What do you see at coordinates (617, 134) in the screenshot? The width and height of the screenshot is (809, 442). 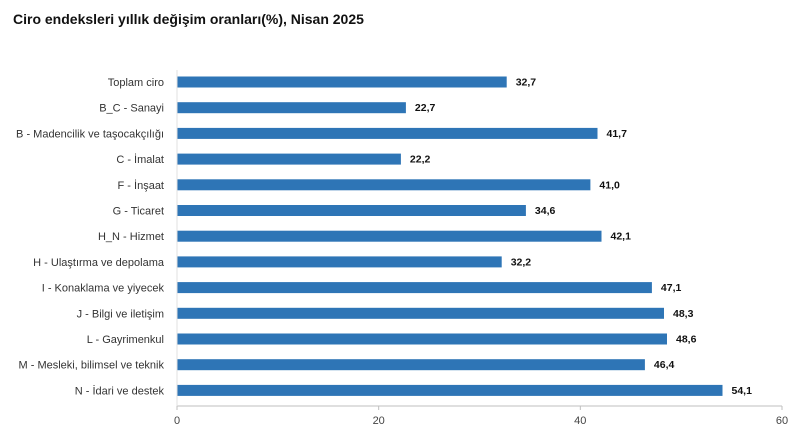 I see `value-label: 41,7` at bounding box center [617, 134].